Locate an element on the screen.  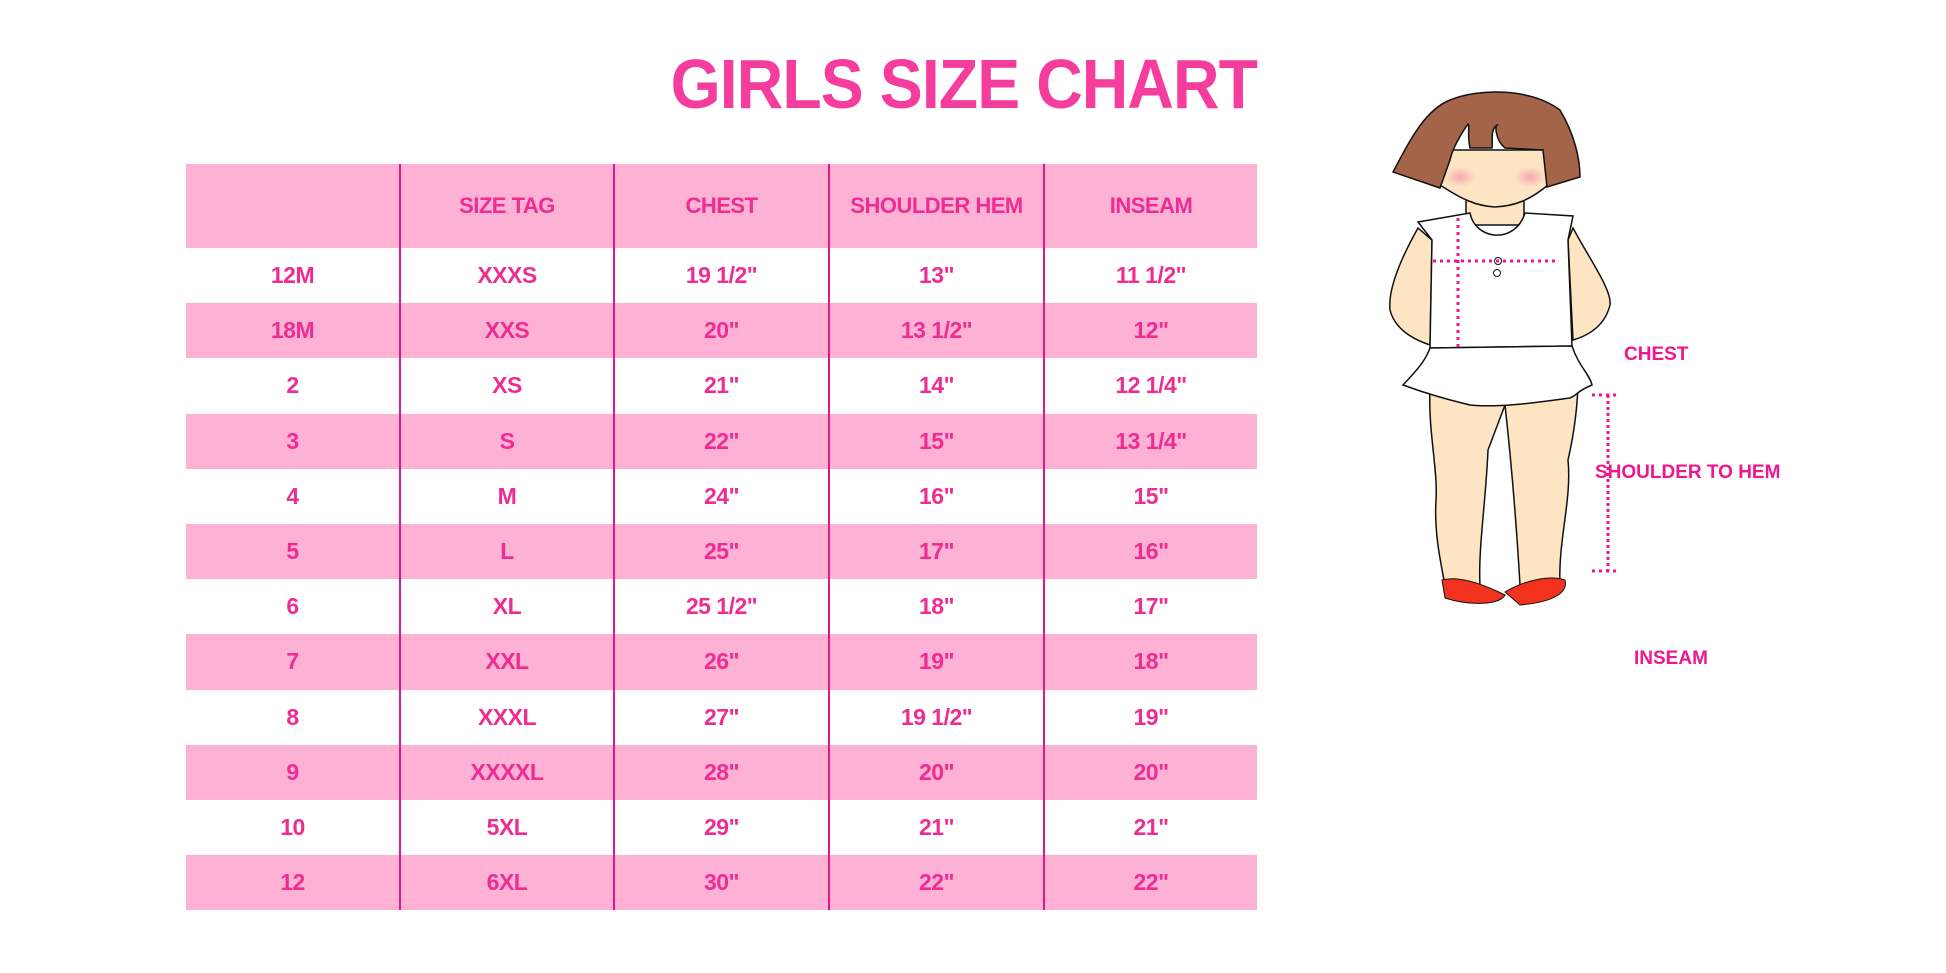
table-cell: 26" is located at coordinates (721, 662).